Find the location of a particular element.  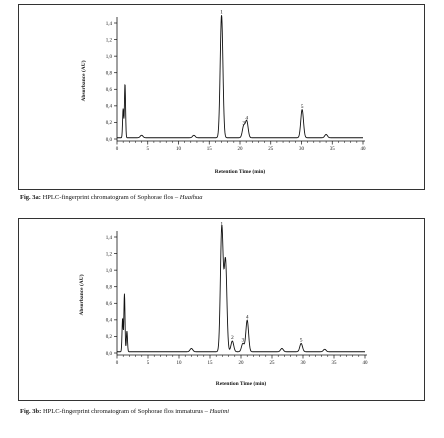

caption-label: Fig. 3b: is located at coordinates (31, 411).